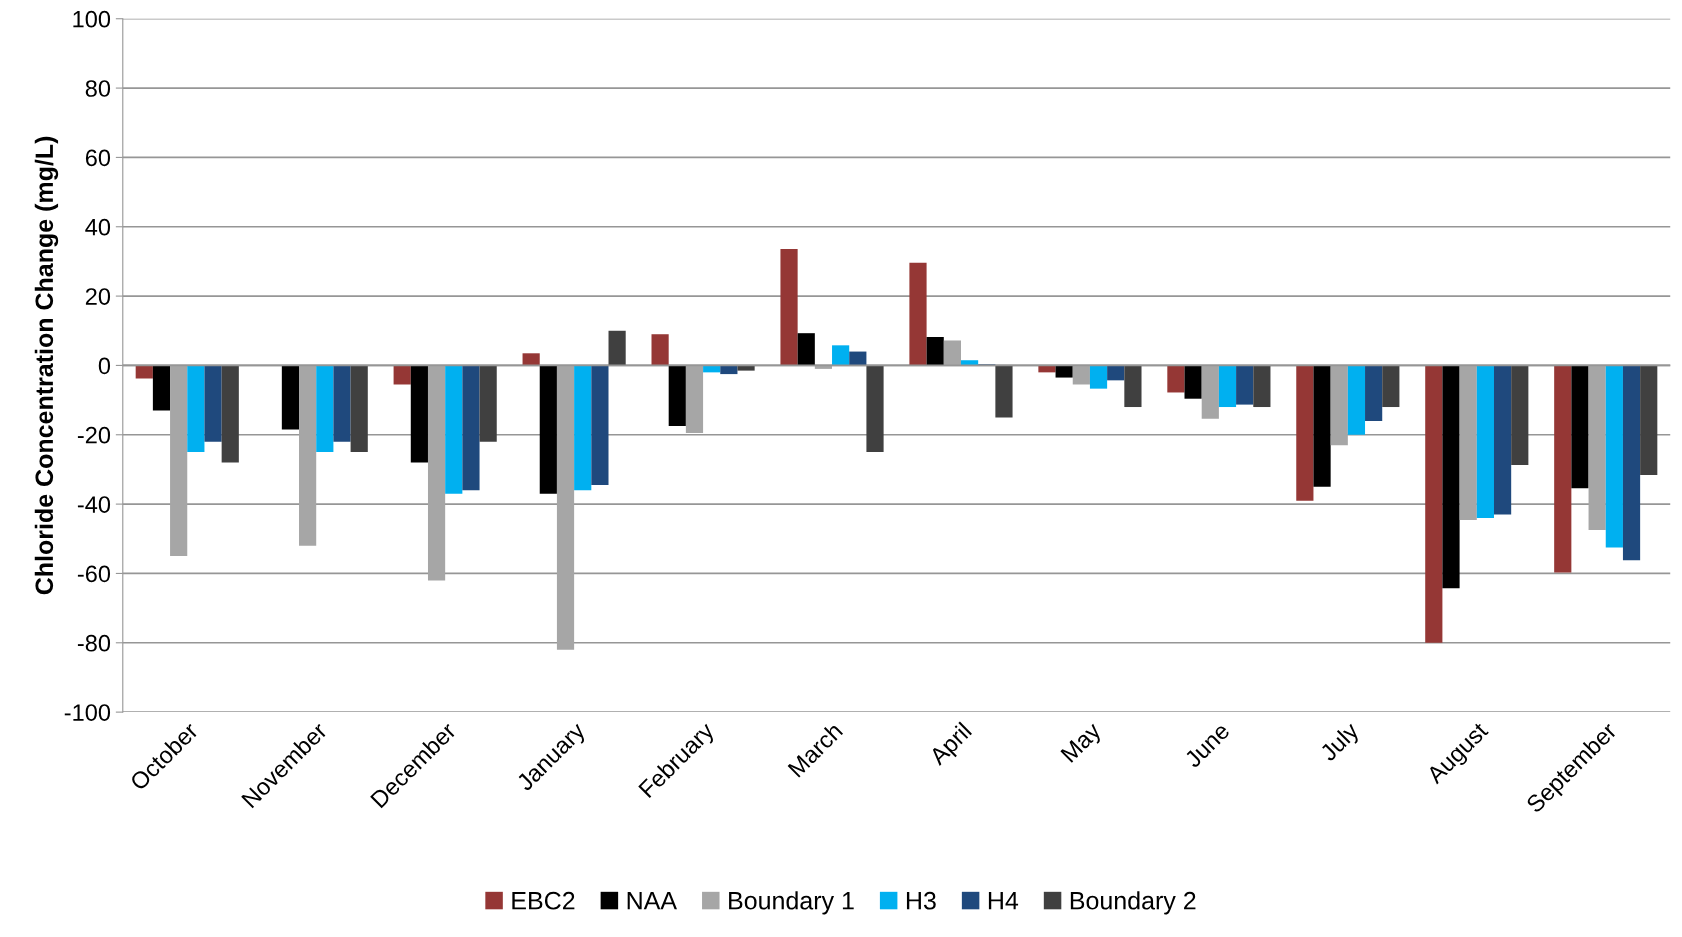 This screenshot has height=937, width=1682. Describe the element at coordinates (1003, 901) in the screenshot. I see `legend-label: H4` at that location.